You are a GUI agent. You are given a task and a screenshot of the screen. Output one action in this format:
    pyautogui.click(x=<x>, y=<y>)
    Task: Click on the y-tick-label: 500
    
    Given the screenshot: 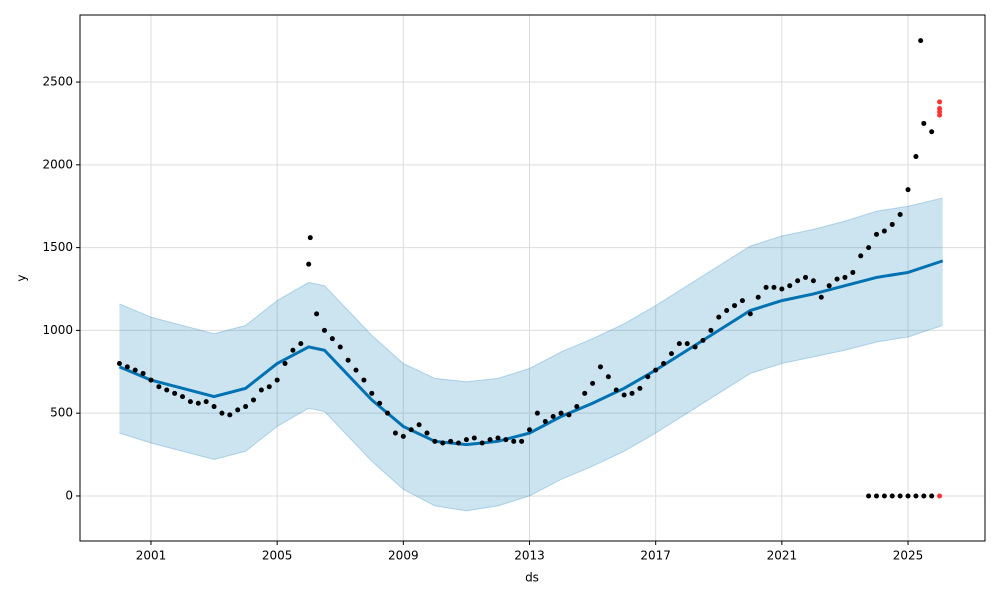 What is the action you would take?
    pyautogui.click(x=61, y=413)
    